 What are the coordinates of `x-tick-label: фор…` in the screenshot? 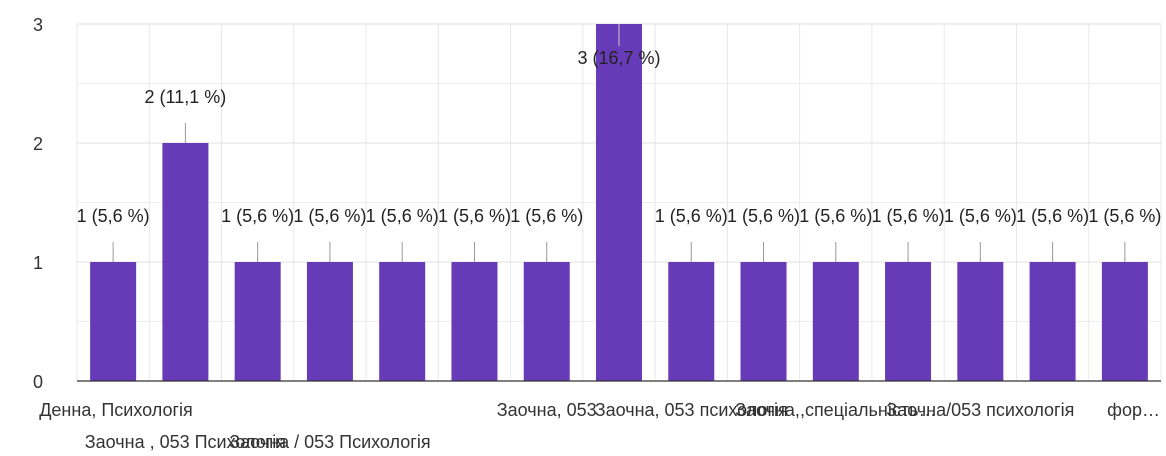 It's located at (1133, 410).